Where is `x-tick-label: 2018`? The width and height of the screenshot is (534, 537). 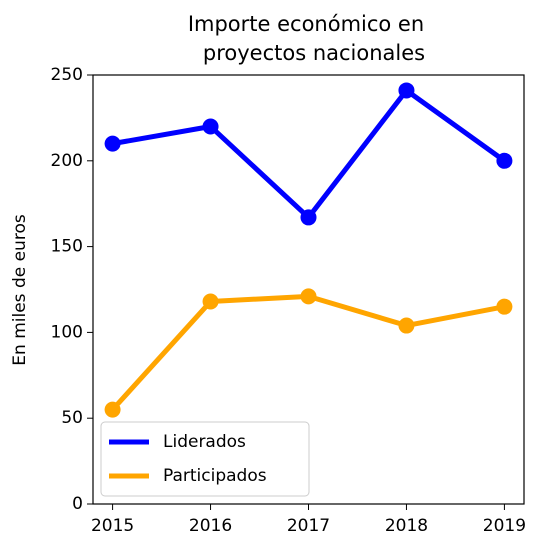 x-tick-label: 2018 is located at coordinates (406, 526).